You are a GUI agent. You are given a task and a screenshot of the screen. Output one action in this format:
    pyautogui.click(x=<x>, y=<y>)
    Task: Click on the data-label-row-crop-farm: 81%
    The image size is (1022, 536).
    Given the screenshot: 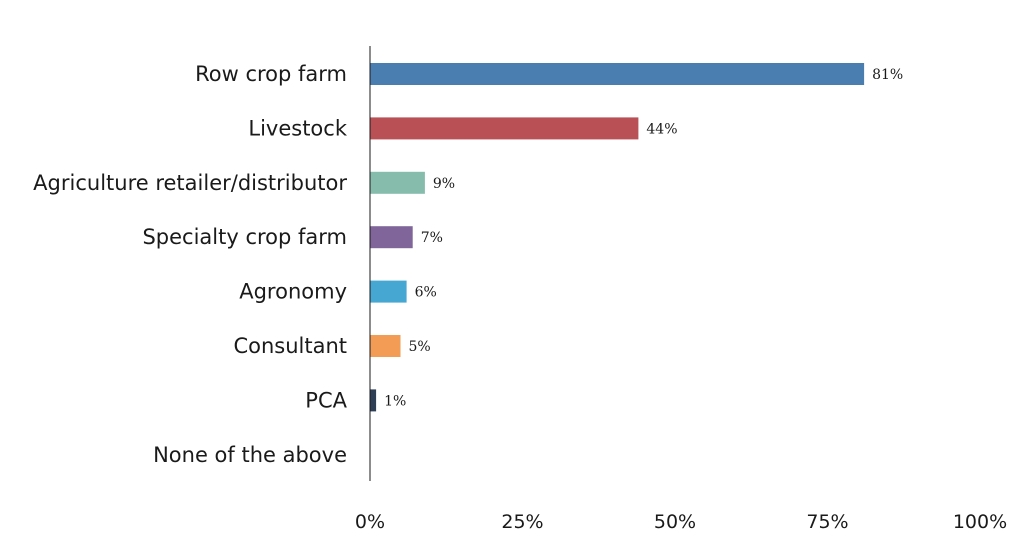 What is the action you would take?
    pyautogui.click(x=887, y=75)
    